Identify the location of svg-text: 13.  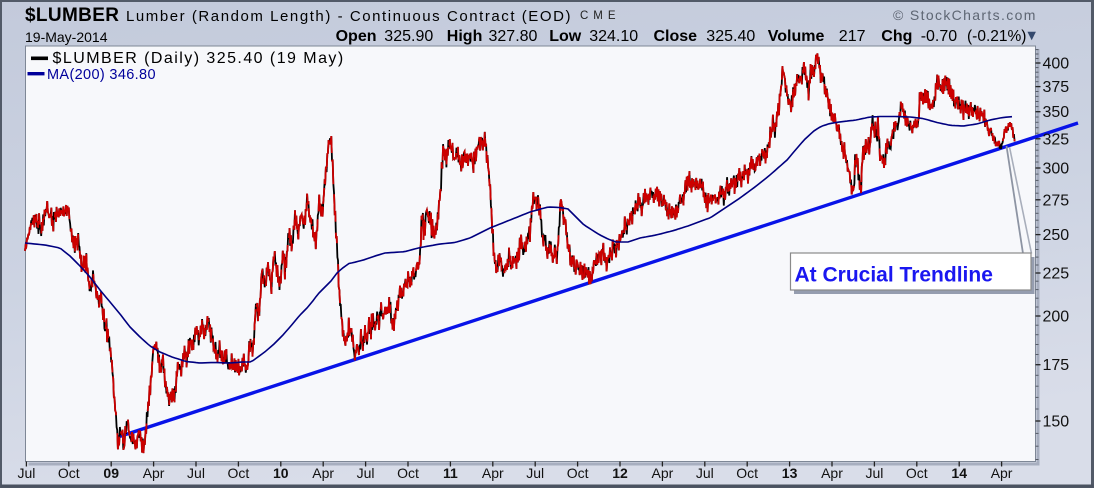
(790, 473).